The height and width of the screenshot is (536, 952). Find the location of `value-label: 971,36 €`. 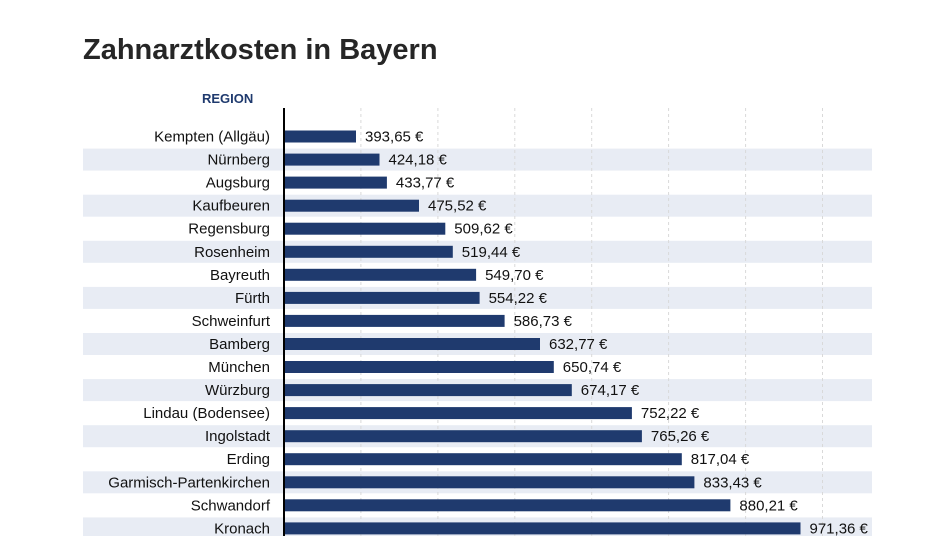

value-label: 971,36 € is located at coordinates (839, 528).